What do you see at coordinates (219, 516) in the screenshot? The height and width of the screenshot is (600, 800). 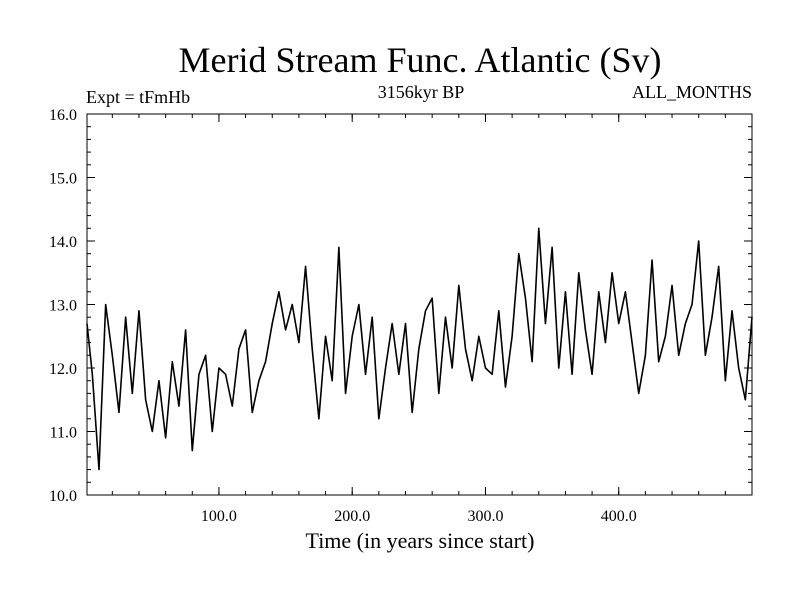 I see `x-tick-label: 100.0` at bounding box center [219, 516].